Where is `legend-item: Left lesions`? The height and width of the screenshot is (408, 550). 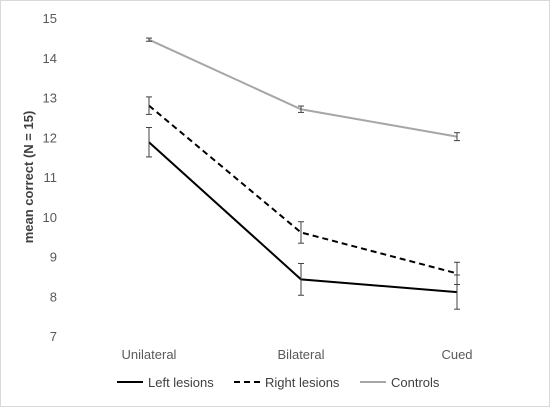
legend-item: Left lesions is located at coordinates (165, 382).